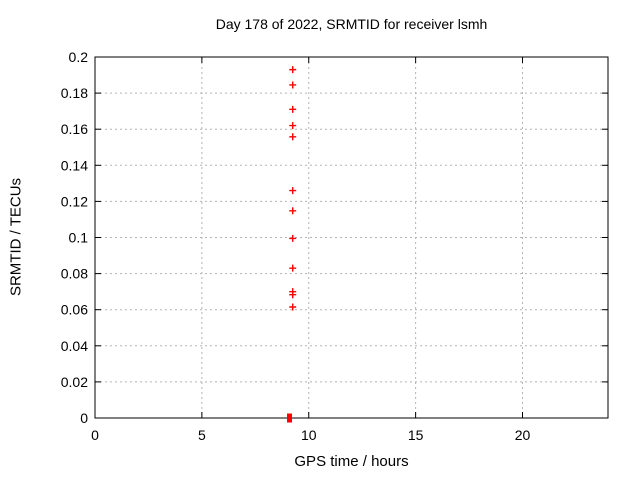  I want to click on y-tick-label: 0.08, so click(74, 274).